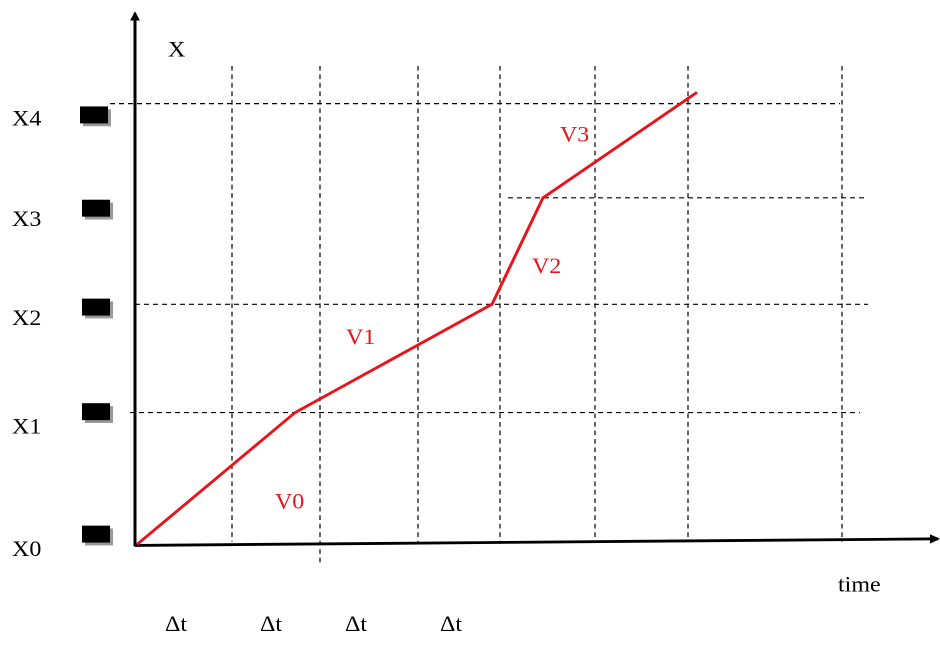  Describe the element at coordinates (26, 426) in the screenshot. I see `level-label: X1` at that location.